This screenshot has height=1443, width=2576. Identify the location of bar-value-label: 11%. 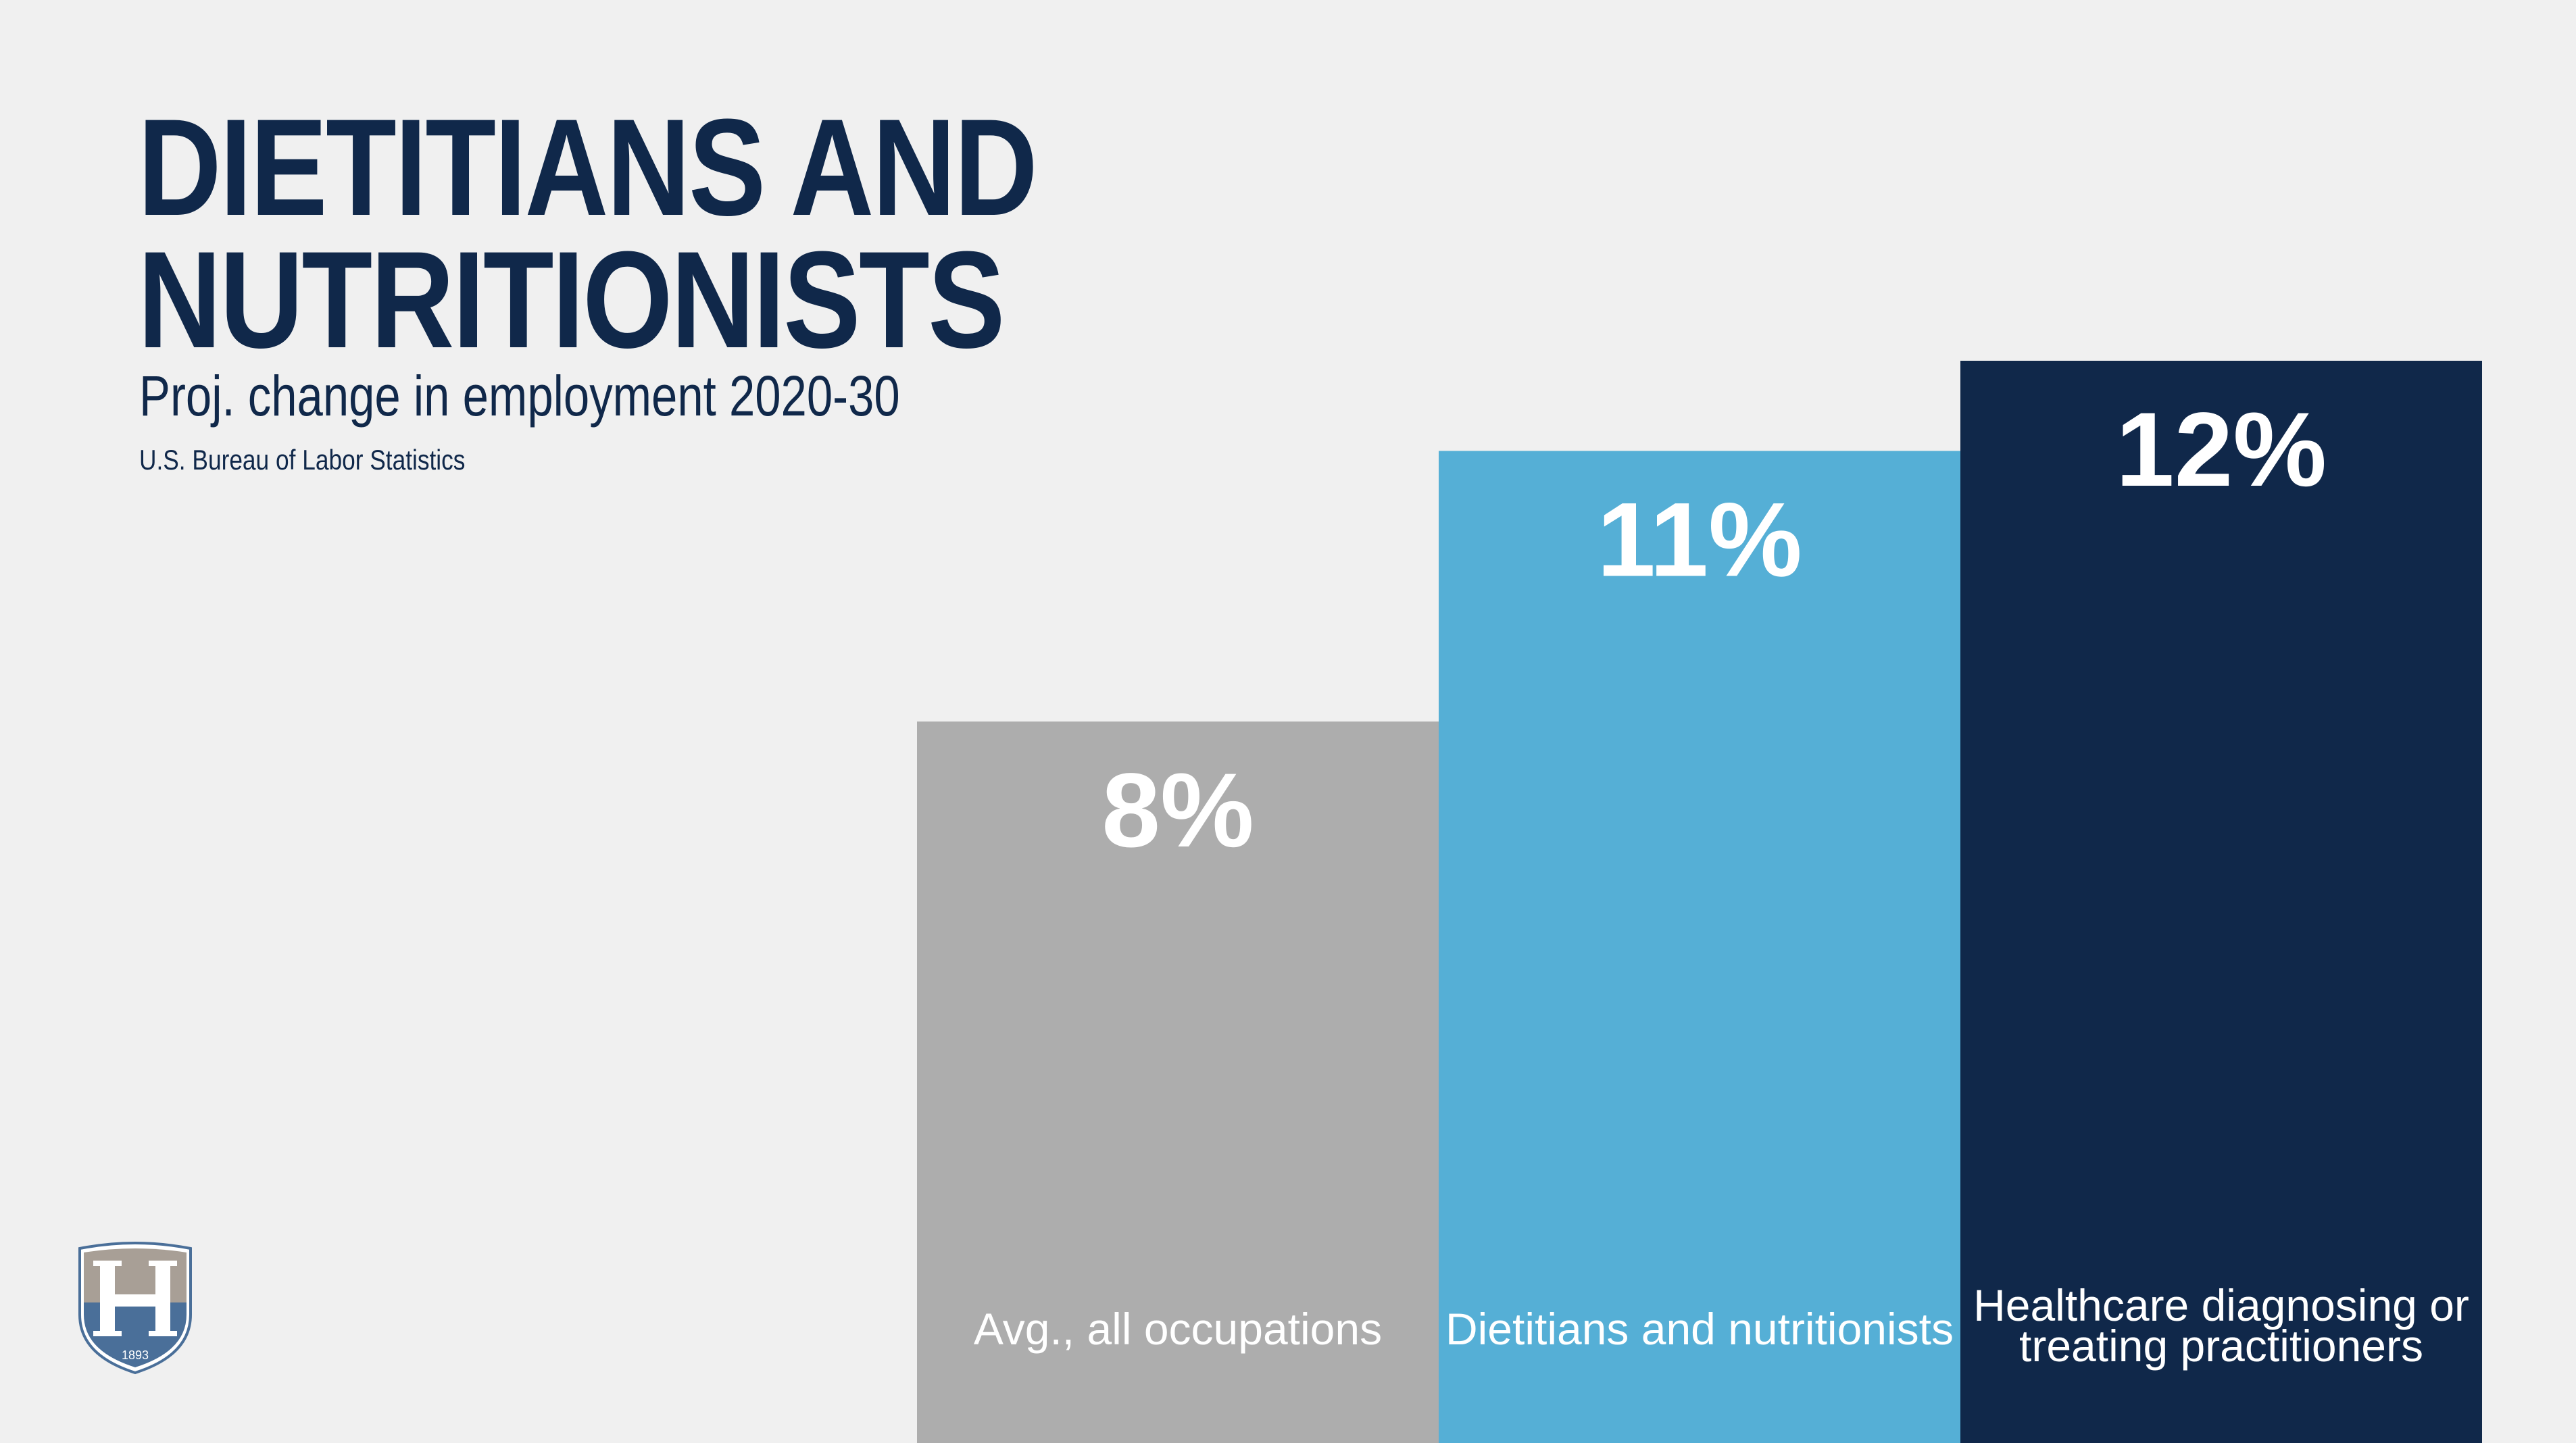
(1700, 540).